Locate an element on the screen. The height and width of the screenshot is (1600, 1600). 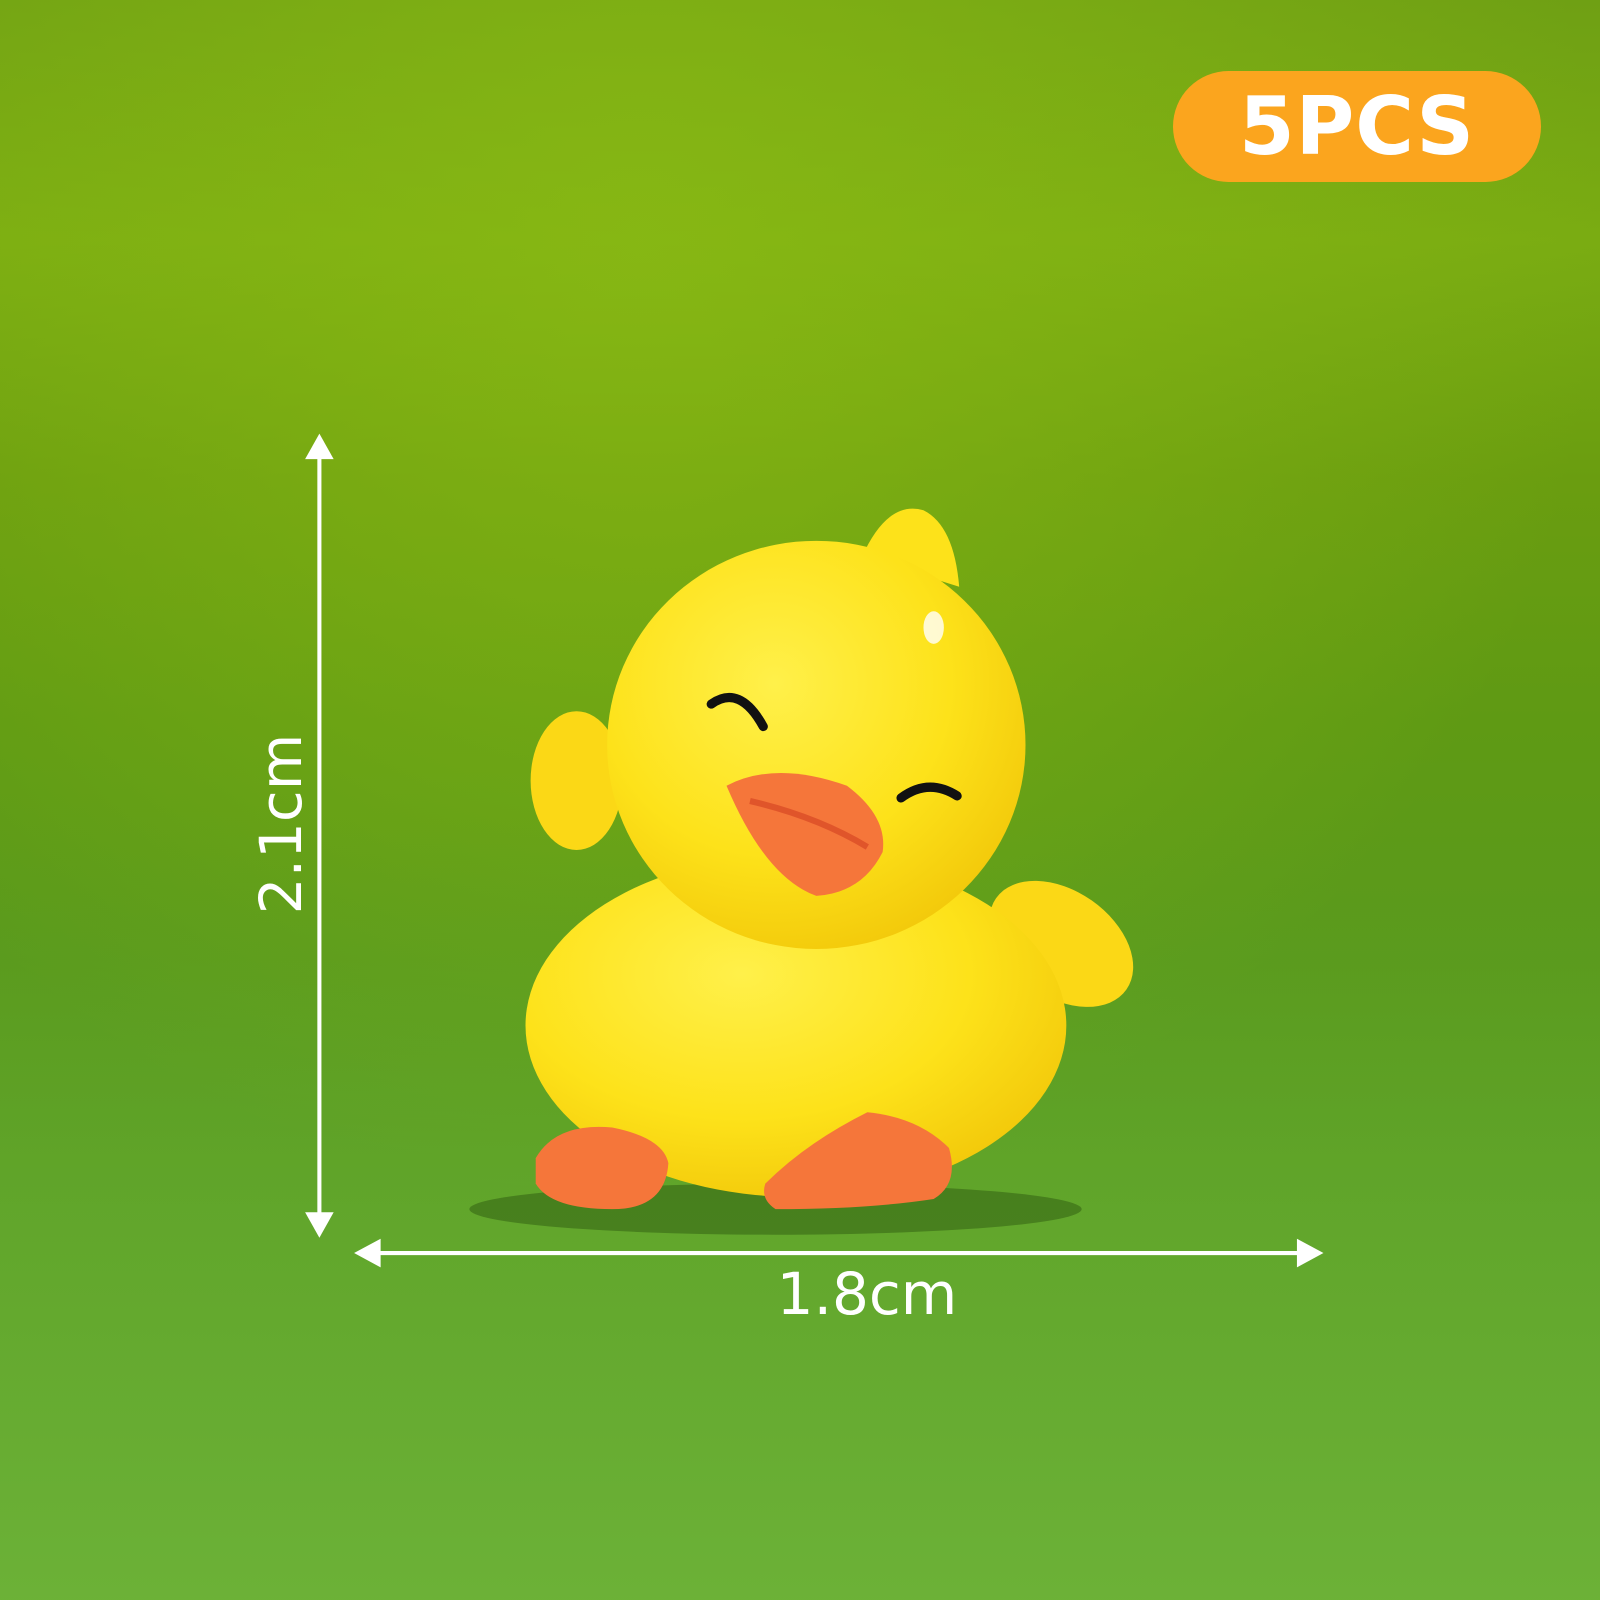
right-foot is located at coordinates (858, 1161).